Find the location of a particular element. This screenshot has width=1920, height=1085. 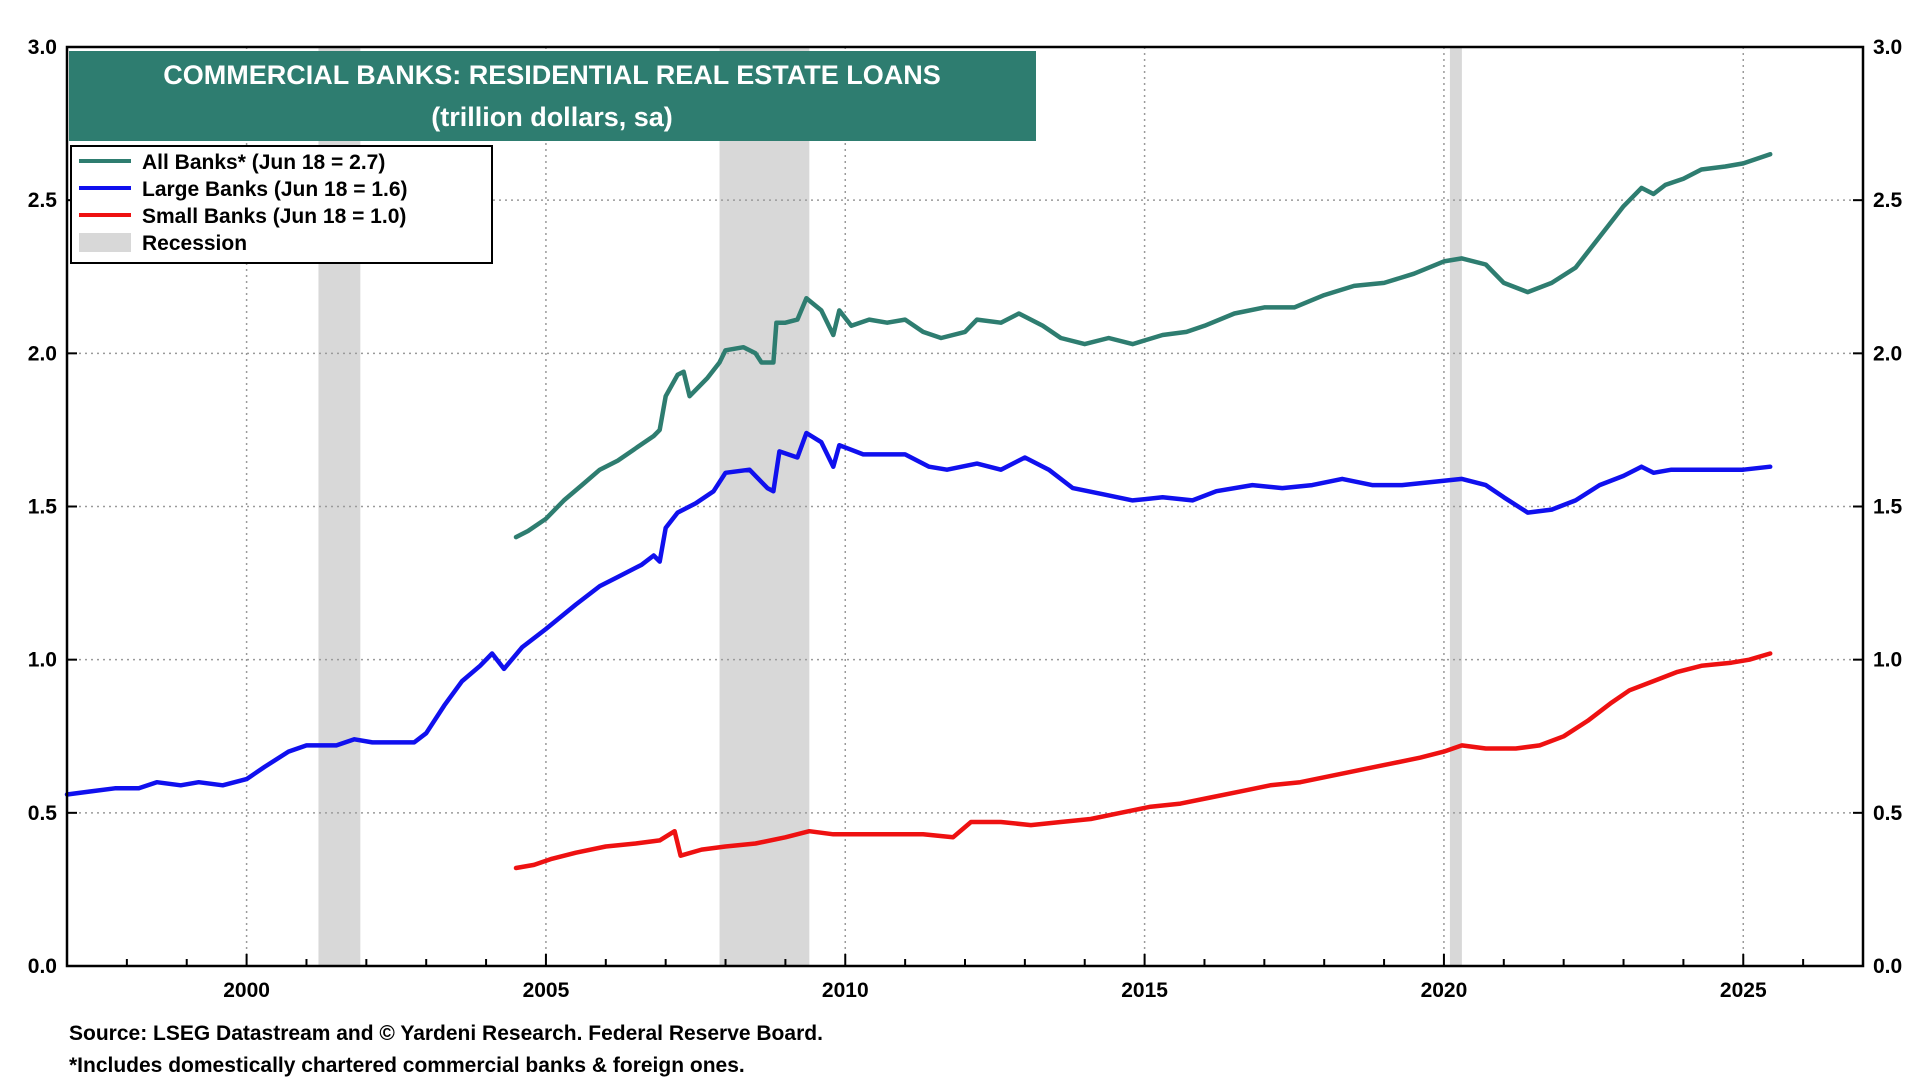

chart-subtitle: (trillion dollars, sa) is located at coordinates (552, 117).